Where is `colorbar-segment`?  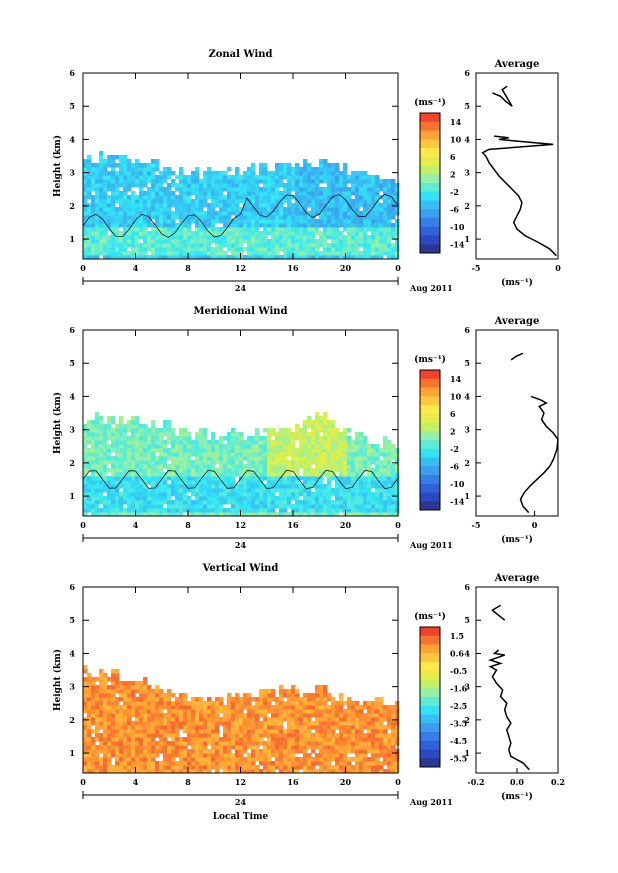 colorbar-segment is located at coordinates (430, 231).